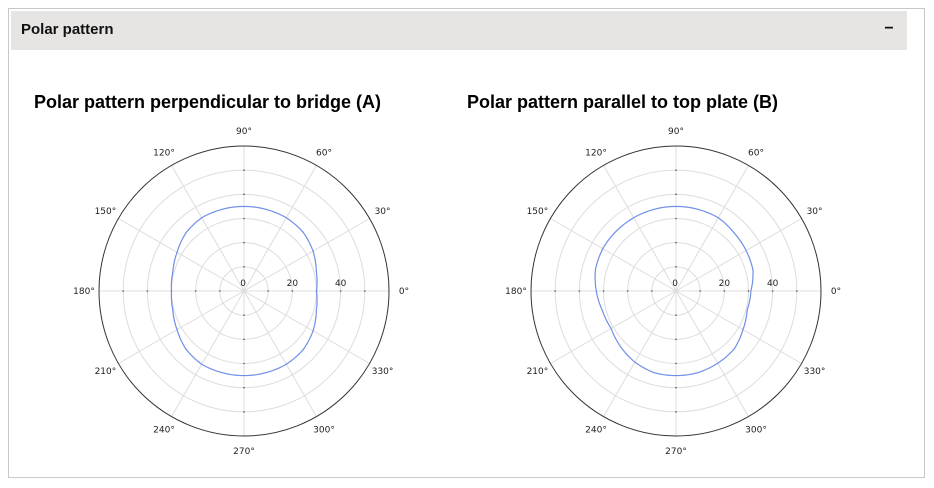 This screenshot has width=934, height=488. Describe the element at coordinates (676, 132) in the screenshot. I see `angle-tick-label: 90°` at that location.